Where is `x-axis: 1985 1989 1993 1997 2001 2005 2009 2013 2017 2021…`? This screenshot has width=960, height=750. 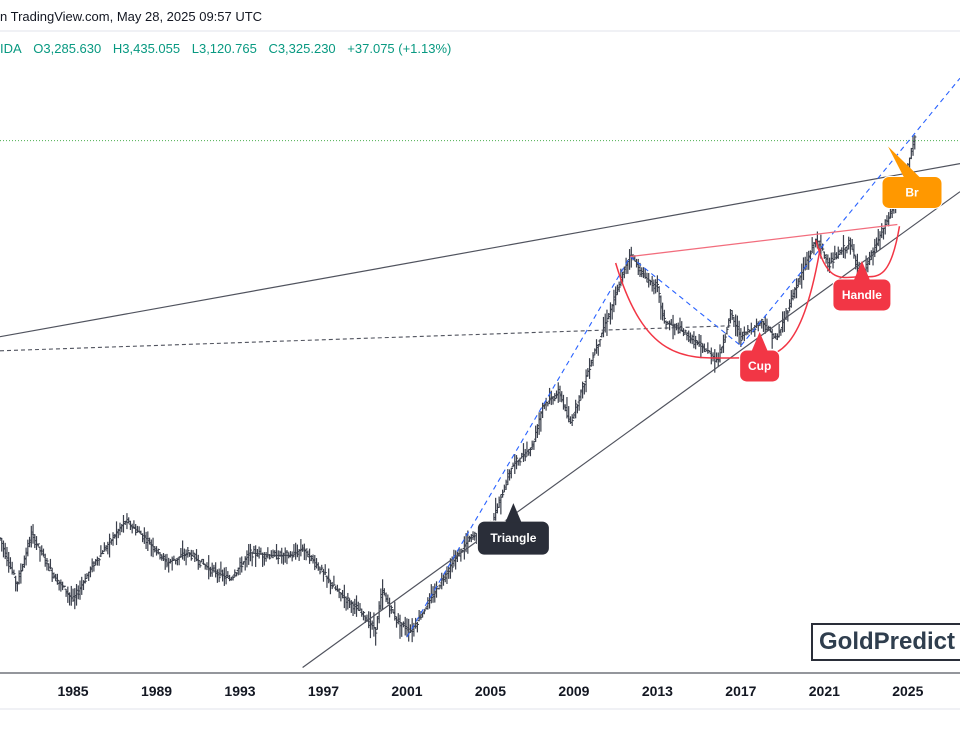
x-axis: 1985 1989 1993 1997 2001 2005 2009 2013 2017 2021… is located at coordinates (490, 691).